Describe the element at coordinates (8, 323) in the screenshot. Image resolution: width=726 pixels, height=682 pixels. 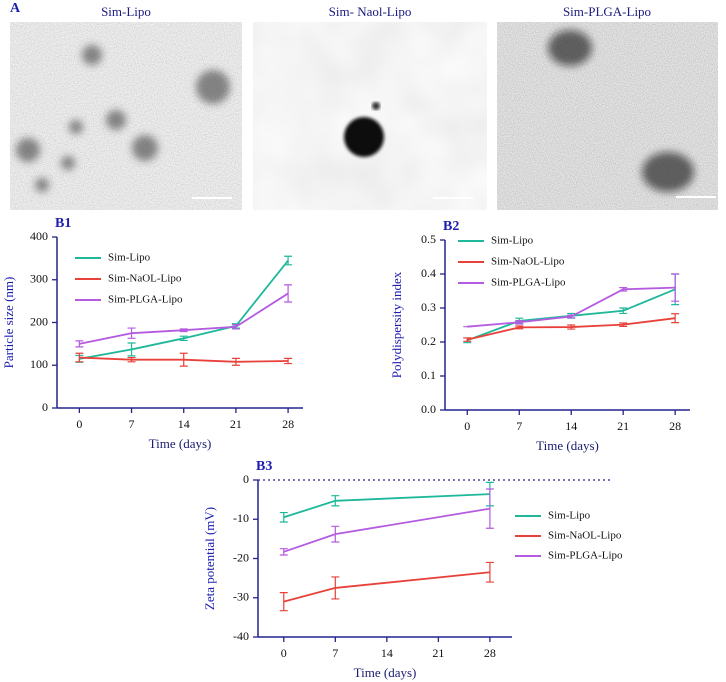
I see `y-axis-label: Particle size (nm)` at that location.